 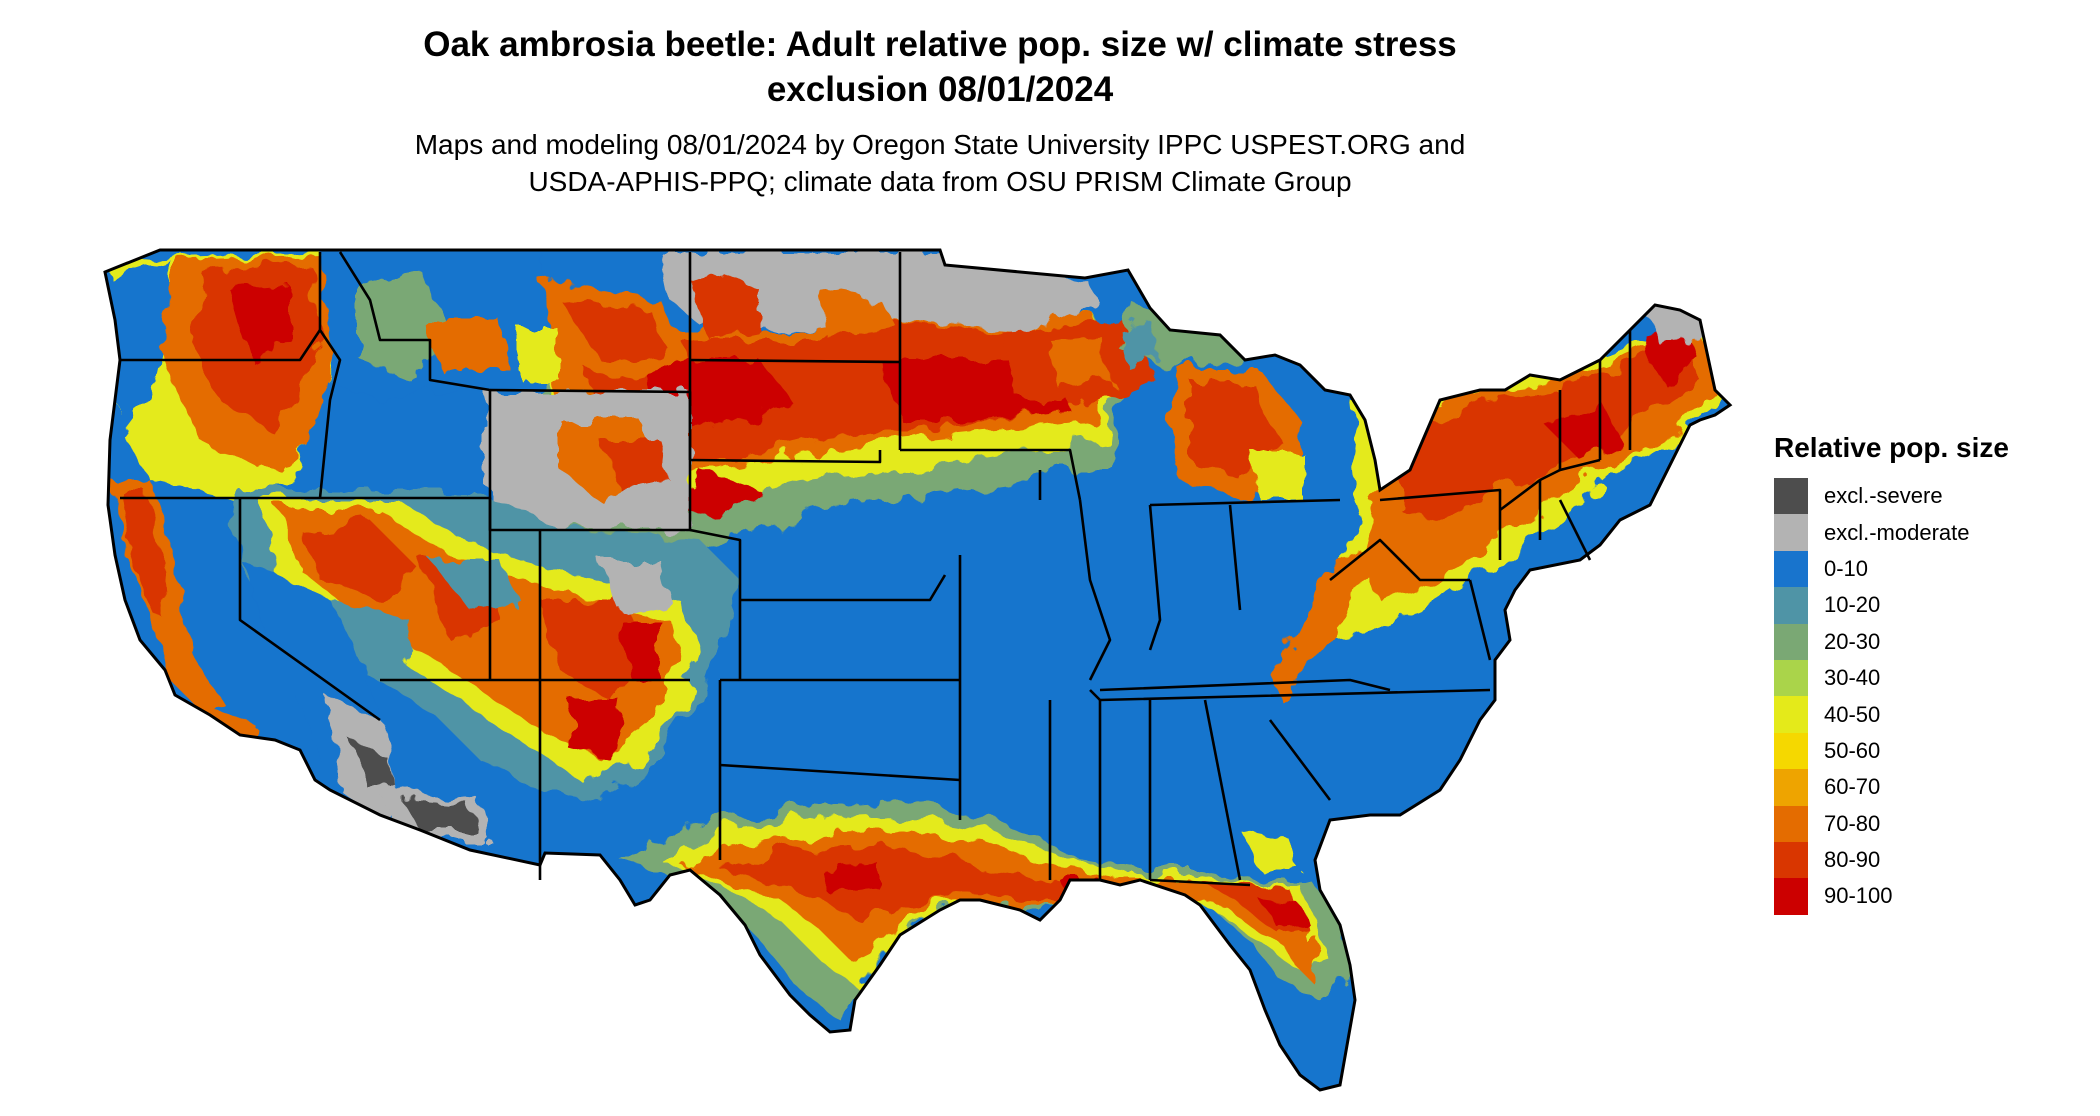 What do you see at coordinates (1891, 569) in the screenshot?
I see `legend-item: 0-10` at bounding box center [1891, 569].